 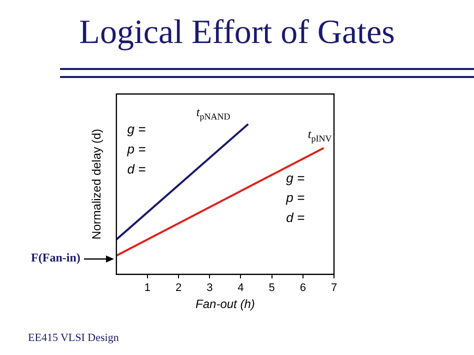 What do you see at coordinates (209, 288) in the screenshot?
I see `x-tick-label: 3` at bounding box center [209, 288].